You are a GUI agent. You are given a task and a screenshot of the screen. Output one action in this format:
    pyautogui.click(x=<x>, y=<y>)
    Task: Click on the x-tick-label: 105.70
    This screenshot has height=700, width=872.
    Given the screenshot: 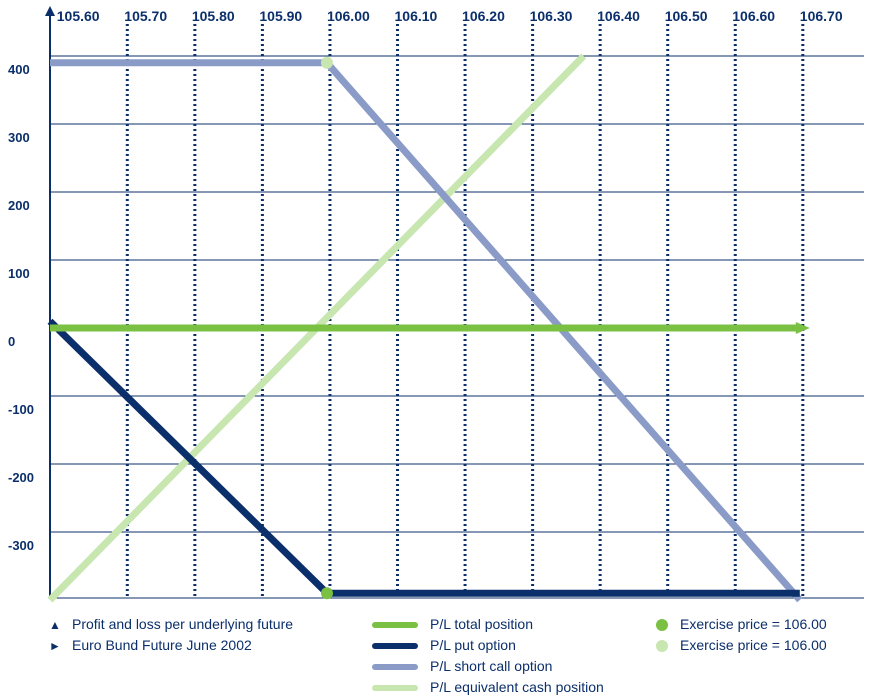 What is the action you would take?
    pyautogui.click(x=145, y=16)
    